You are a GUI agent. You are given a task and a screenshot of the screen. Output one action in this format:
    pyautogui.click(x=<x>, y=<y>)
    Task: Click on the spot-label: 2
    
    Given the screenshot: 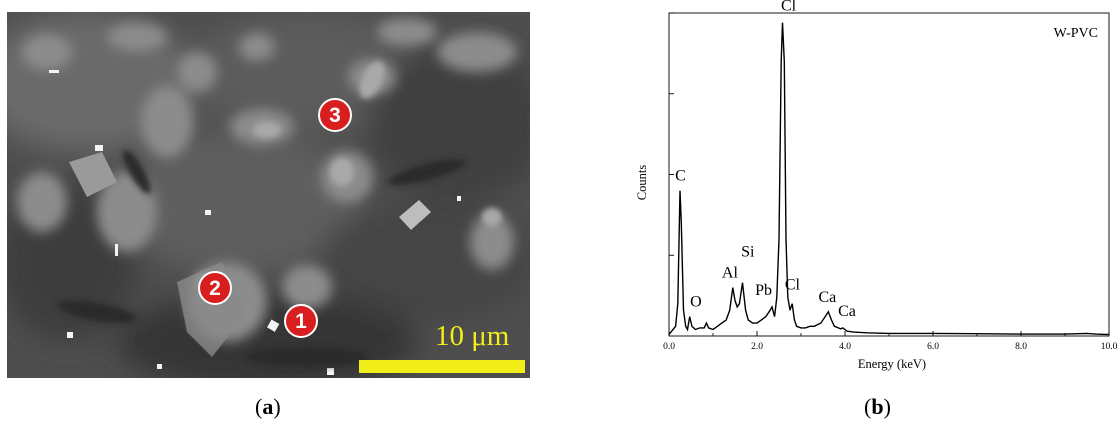 What is the action you would take?
    pyautogui.click(x=215, y=288)
    